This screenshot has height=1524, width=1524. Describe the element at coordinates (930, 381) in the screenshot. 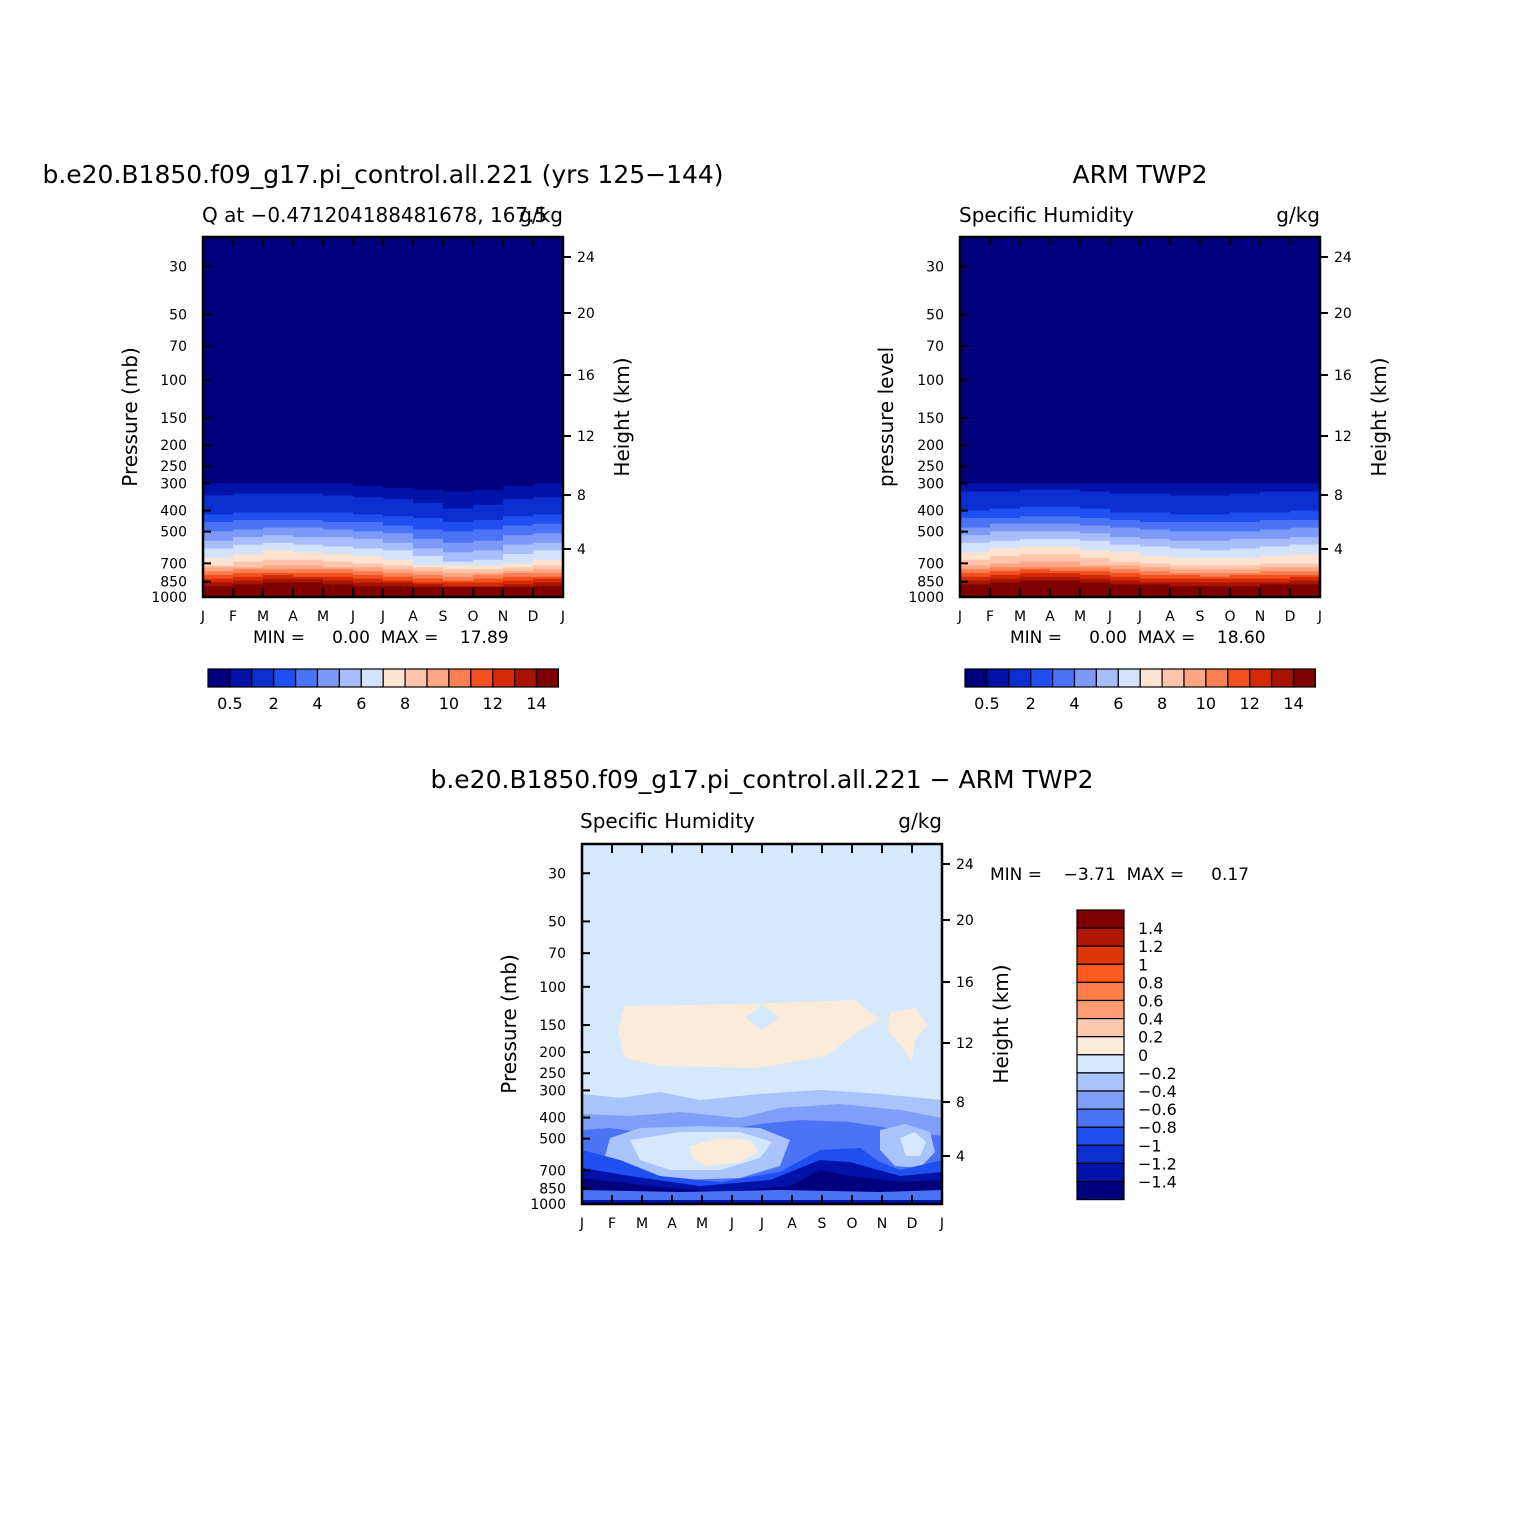

I see `y-tick-label: 100` at that location.